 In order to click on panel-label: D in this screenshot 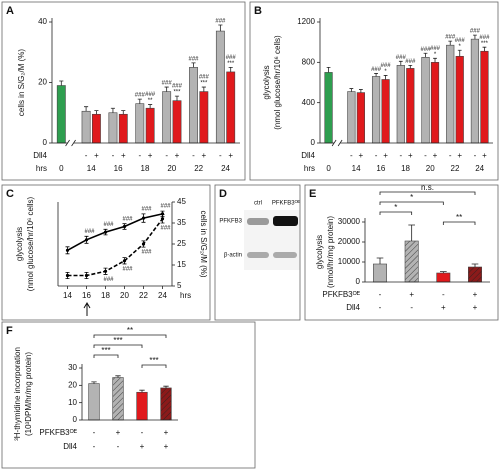, I will do `click(223, 194)`.